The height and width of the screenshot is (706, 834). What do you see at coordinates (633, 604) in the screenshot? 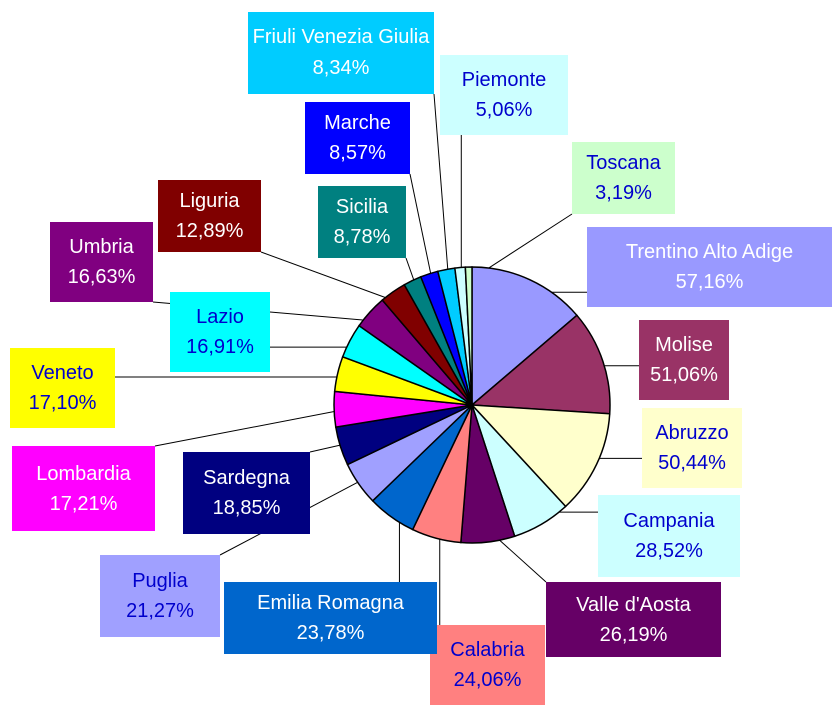
I see `label-name: Valle d'Aosta` at bounding box center [633, 604].